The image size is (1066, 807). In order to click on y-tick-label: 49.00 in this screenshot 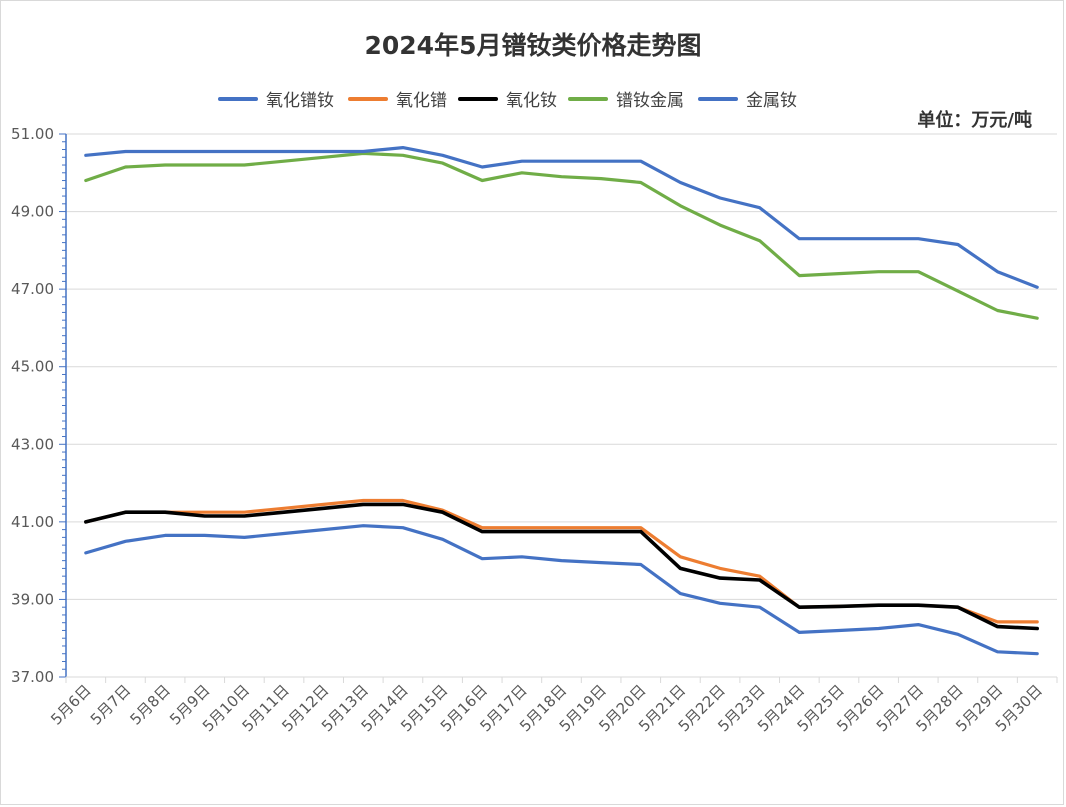, I will do `click(32, 212)`.